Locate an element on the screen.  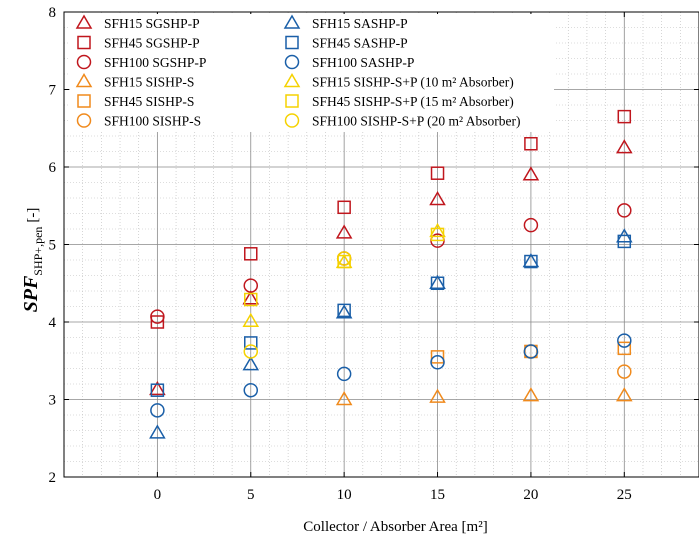
x-tick-label: 5 is located at coordinates (251, 495).